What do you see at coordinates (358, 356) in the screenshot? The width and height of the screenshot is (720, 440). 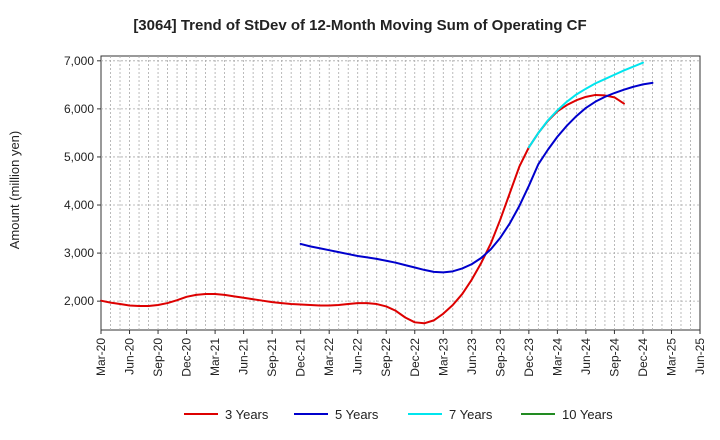 I see `x-tick-label: Jun-22` at bounding box center [358, 356].